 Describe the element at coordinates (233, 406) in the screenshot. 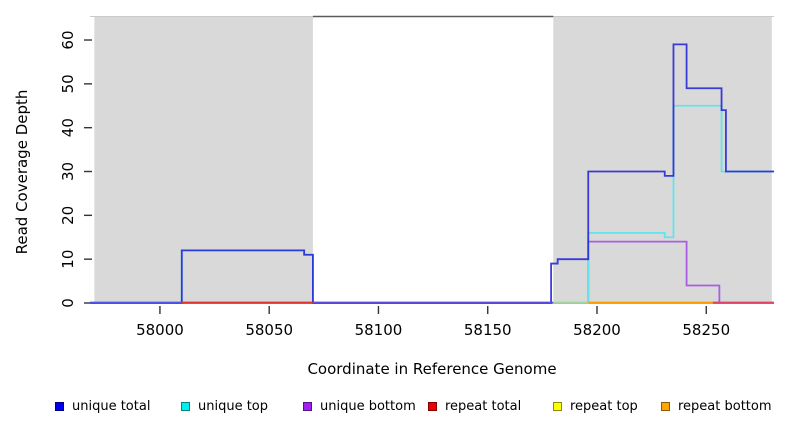

I see `legend-label: unique top` at that location.